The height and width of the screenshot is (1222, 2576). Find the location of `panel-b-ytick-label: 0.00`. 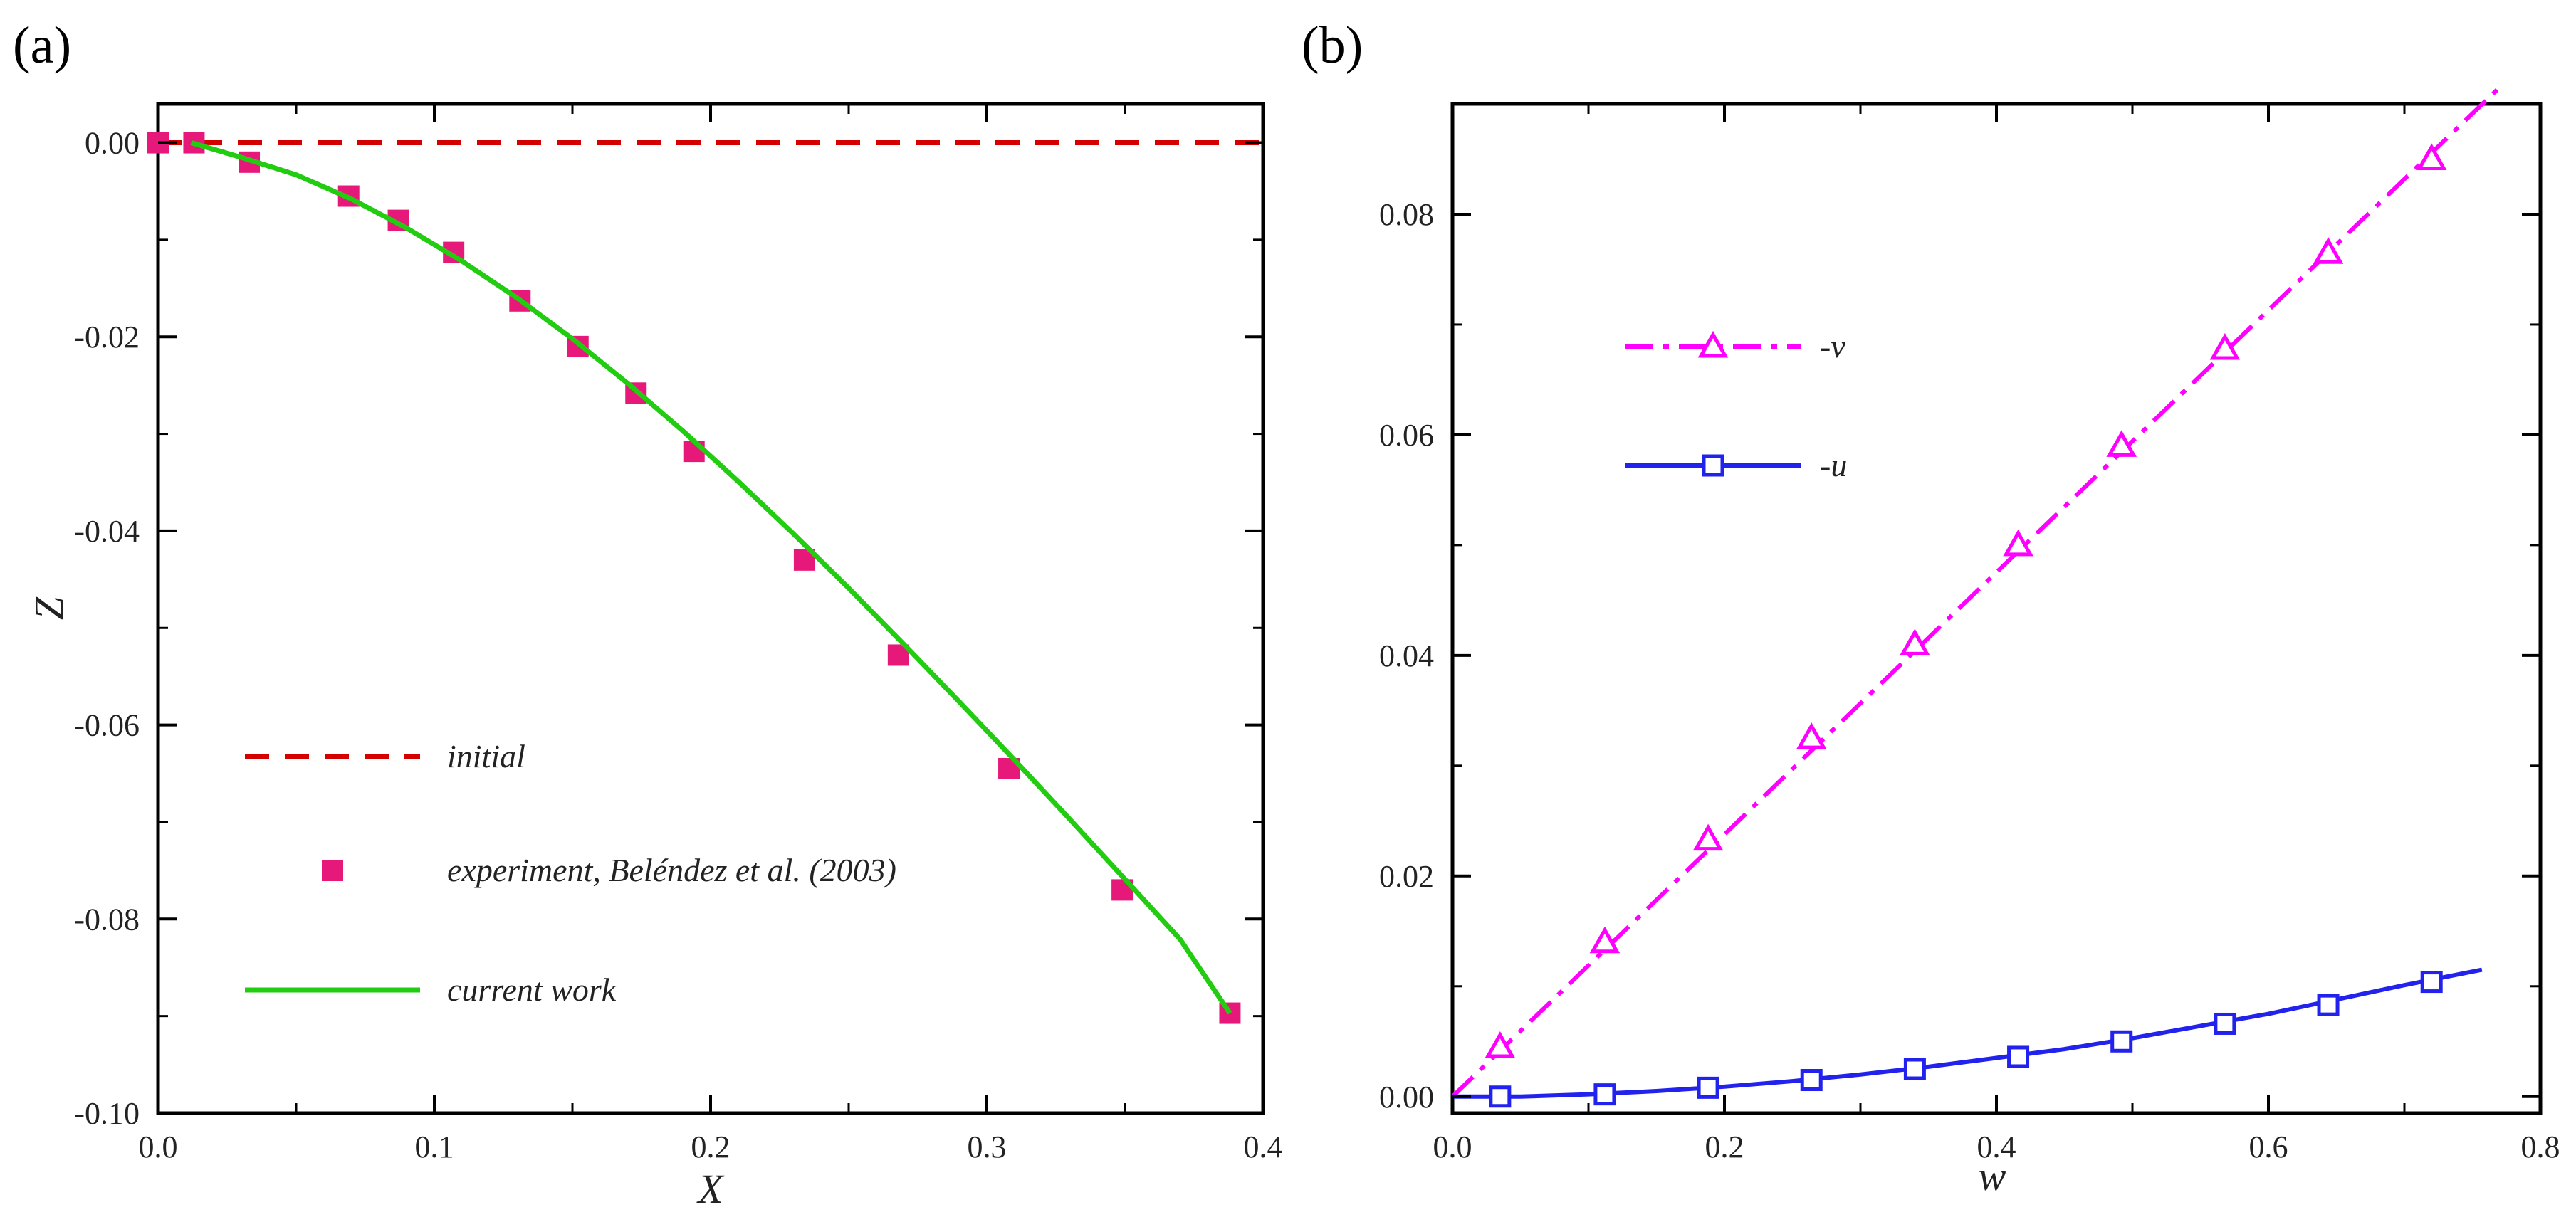

panel-b-ytick-label: 0.00 is located at coordinates (1406, 1098).